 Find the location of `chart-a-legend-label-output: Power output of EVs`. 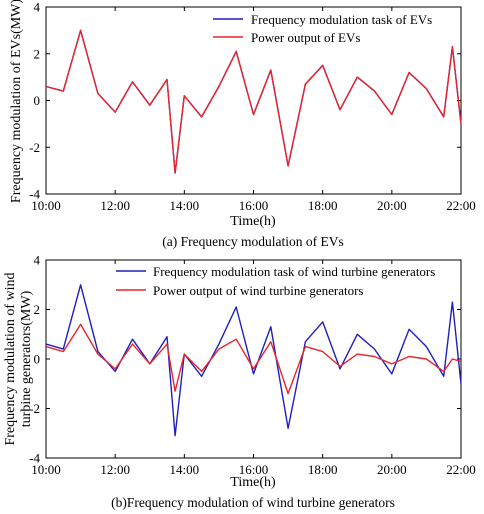

chart-a-legend-label-output: Power output of EVs is located at coordinates (305, 37).